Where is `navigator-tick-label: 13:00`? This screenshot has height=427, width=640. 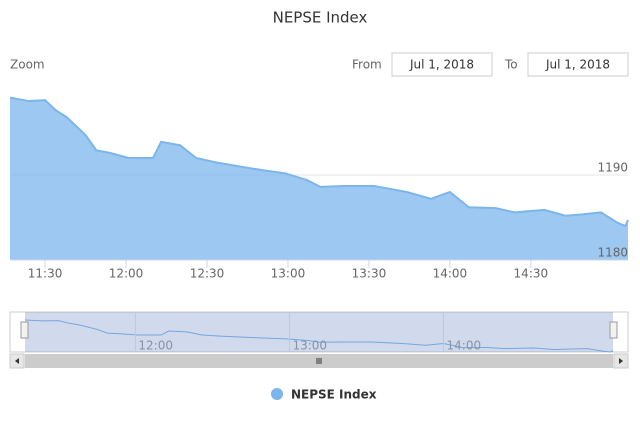 navigator-tick-label: 13:00 is located at coordinates (309, 346).